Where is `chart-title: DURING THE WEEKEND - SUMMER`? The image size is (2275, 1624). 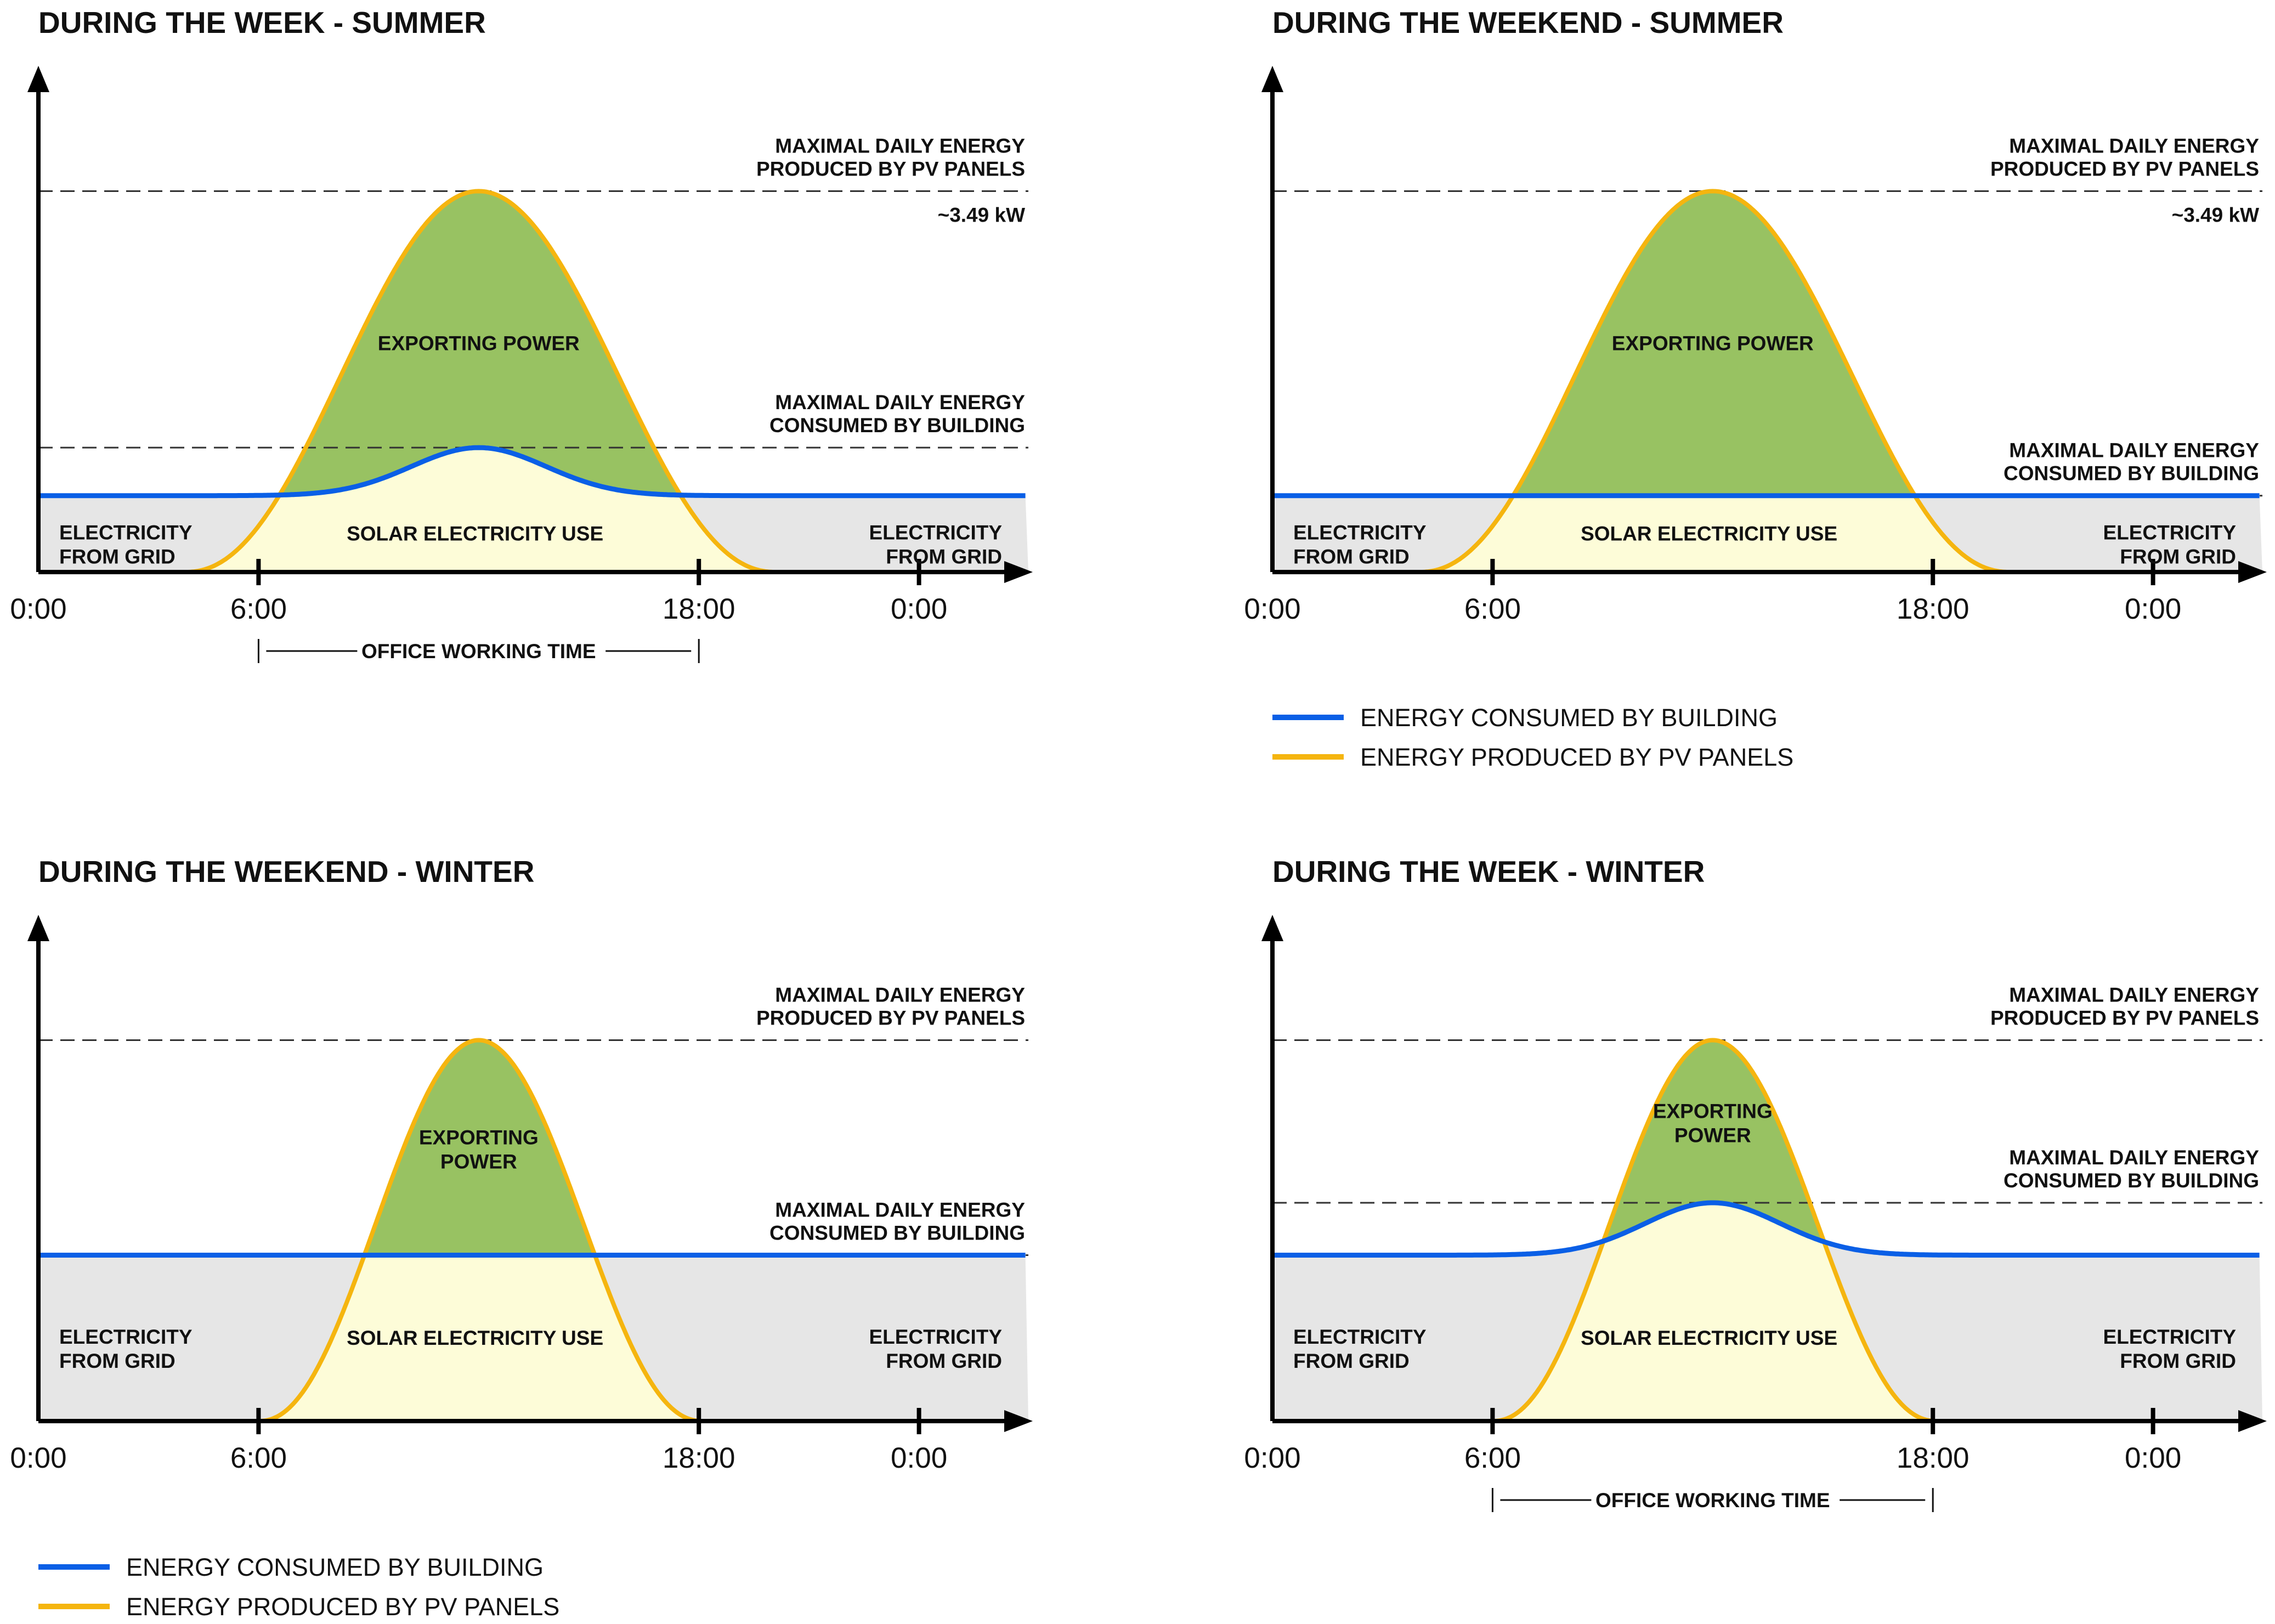 chart-title: DURING THE WEEKEND - SUMMER is located at coordinates (1528, 22).